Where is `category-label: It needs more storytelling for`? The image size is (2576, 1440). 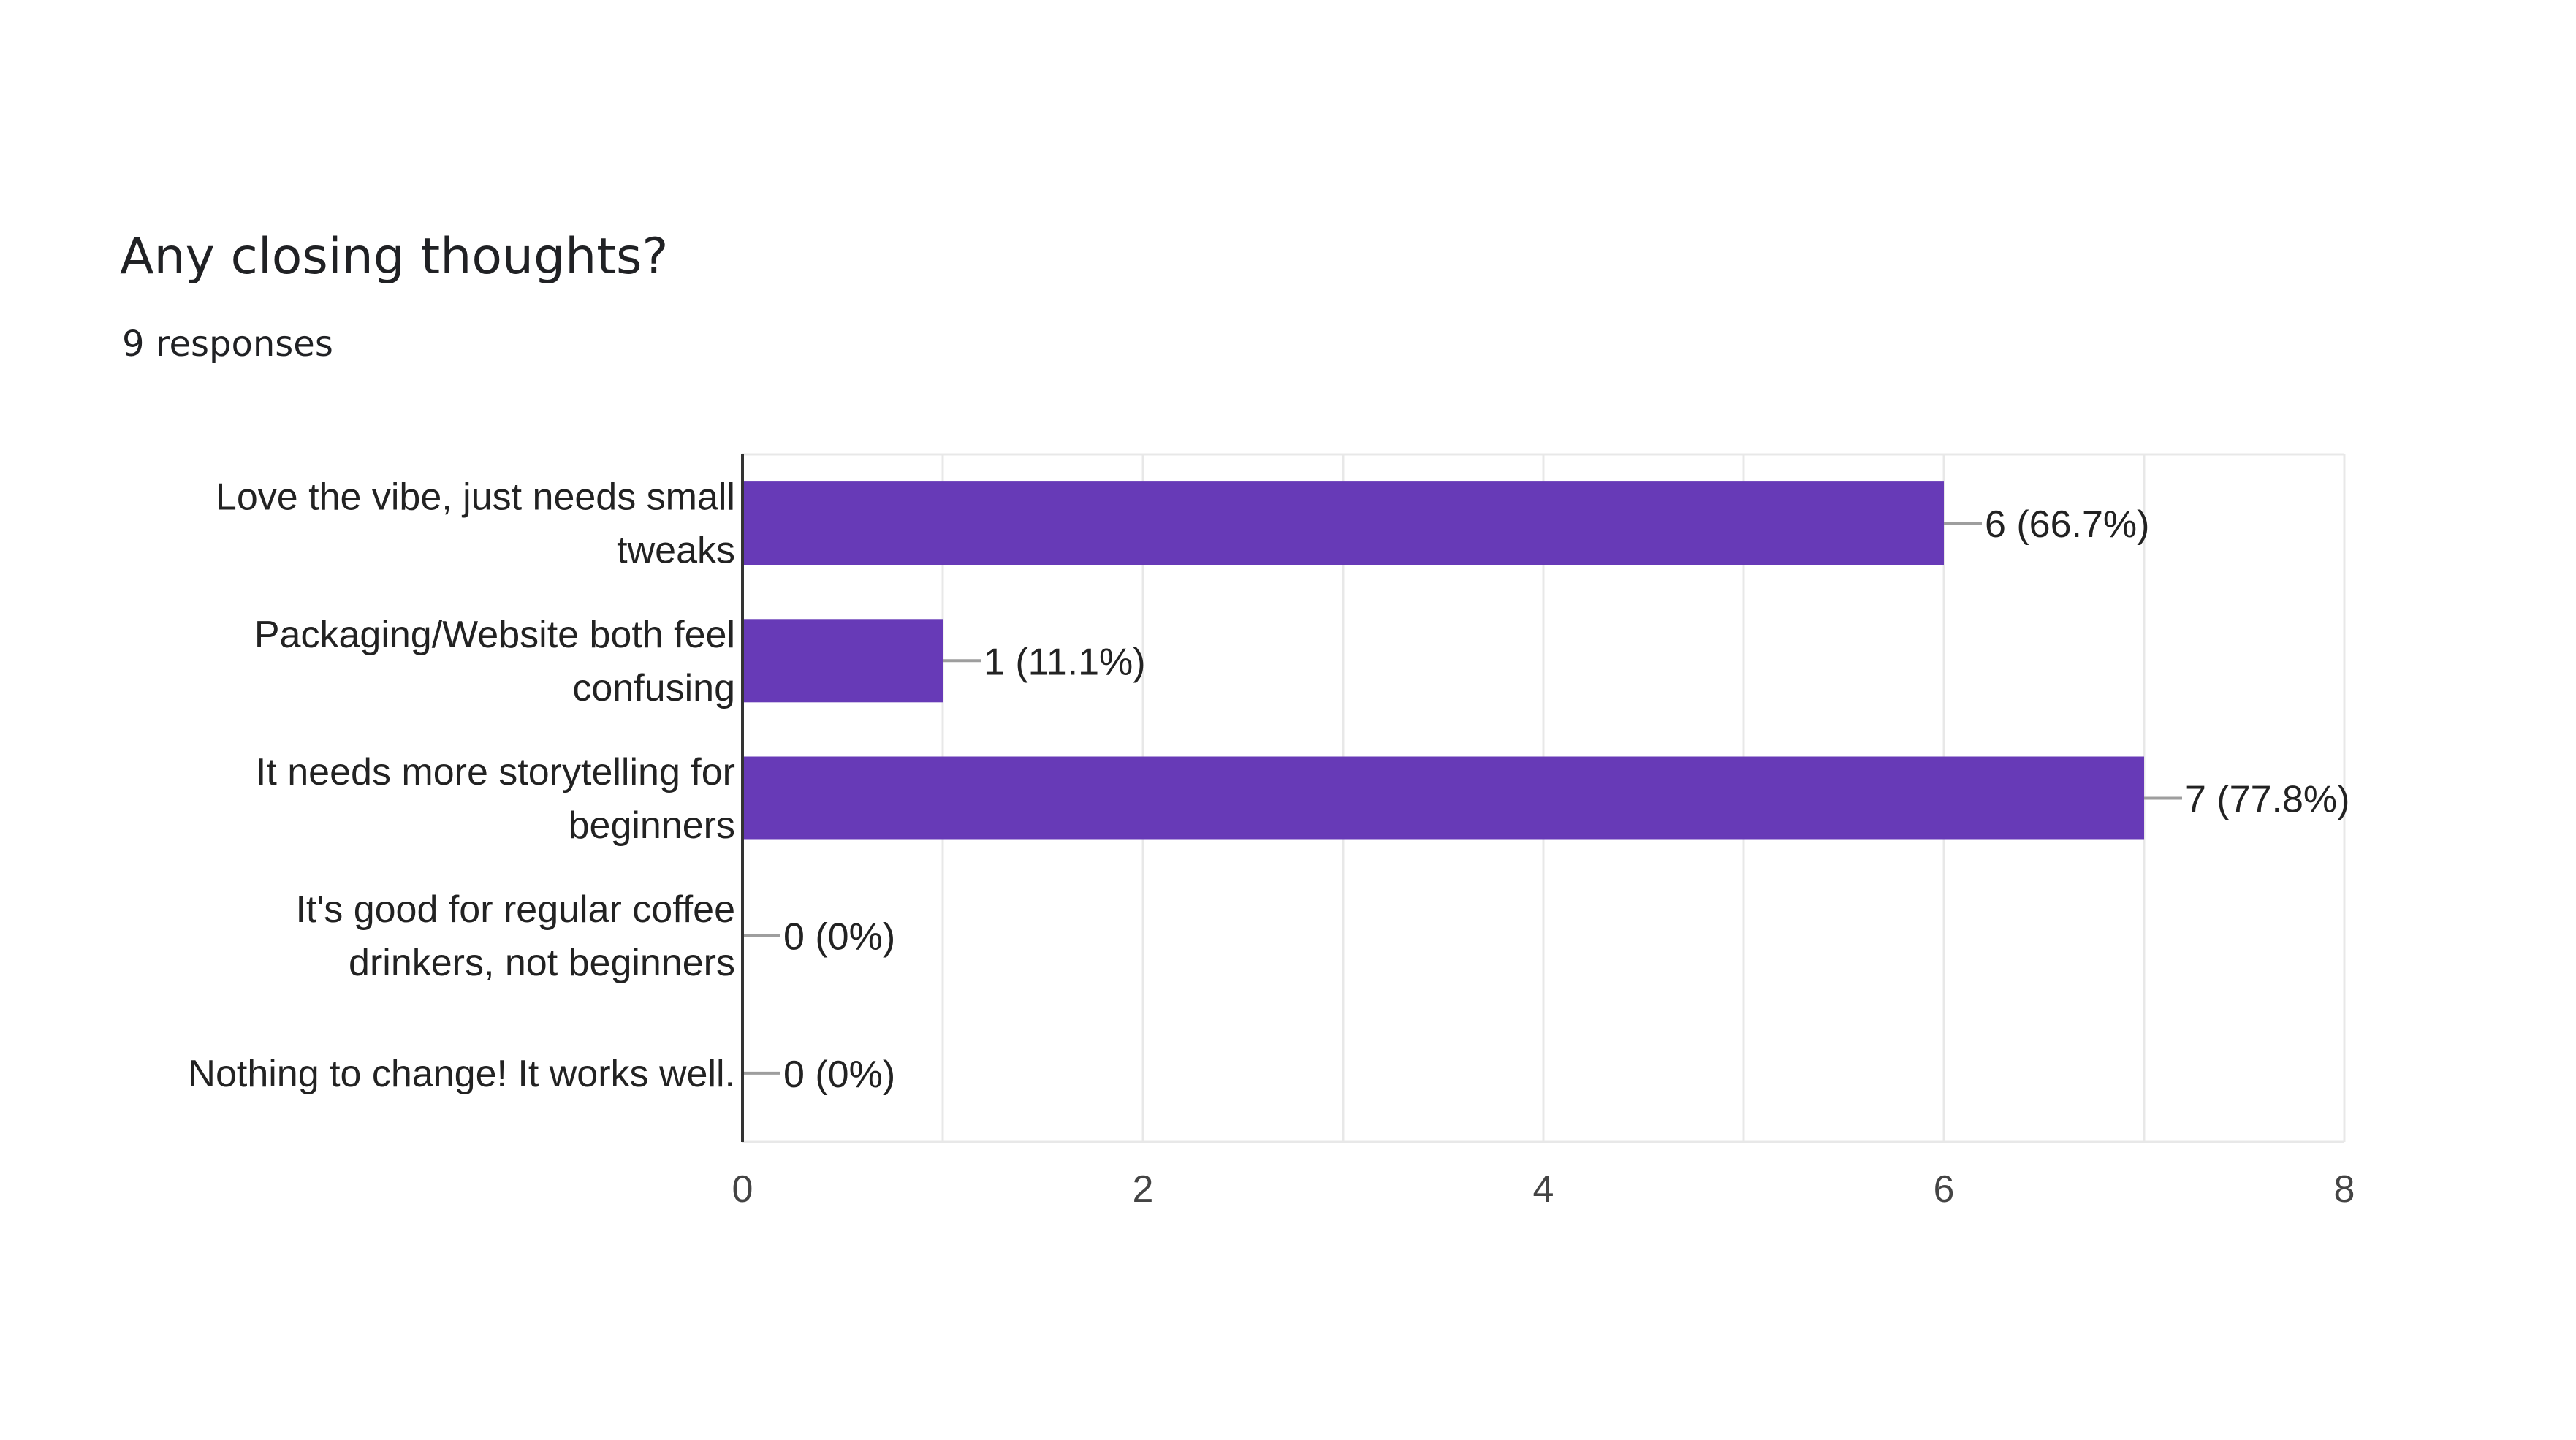
category-label: It needs more storytelling for is located at coordinates (496, 772).